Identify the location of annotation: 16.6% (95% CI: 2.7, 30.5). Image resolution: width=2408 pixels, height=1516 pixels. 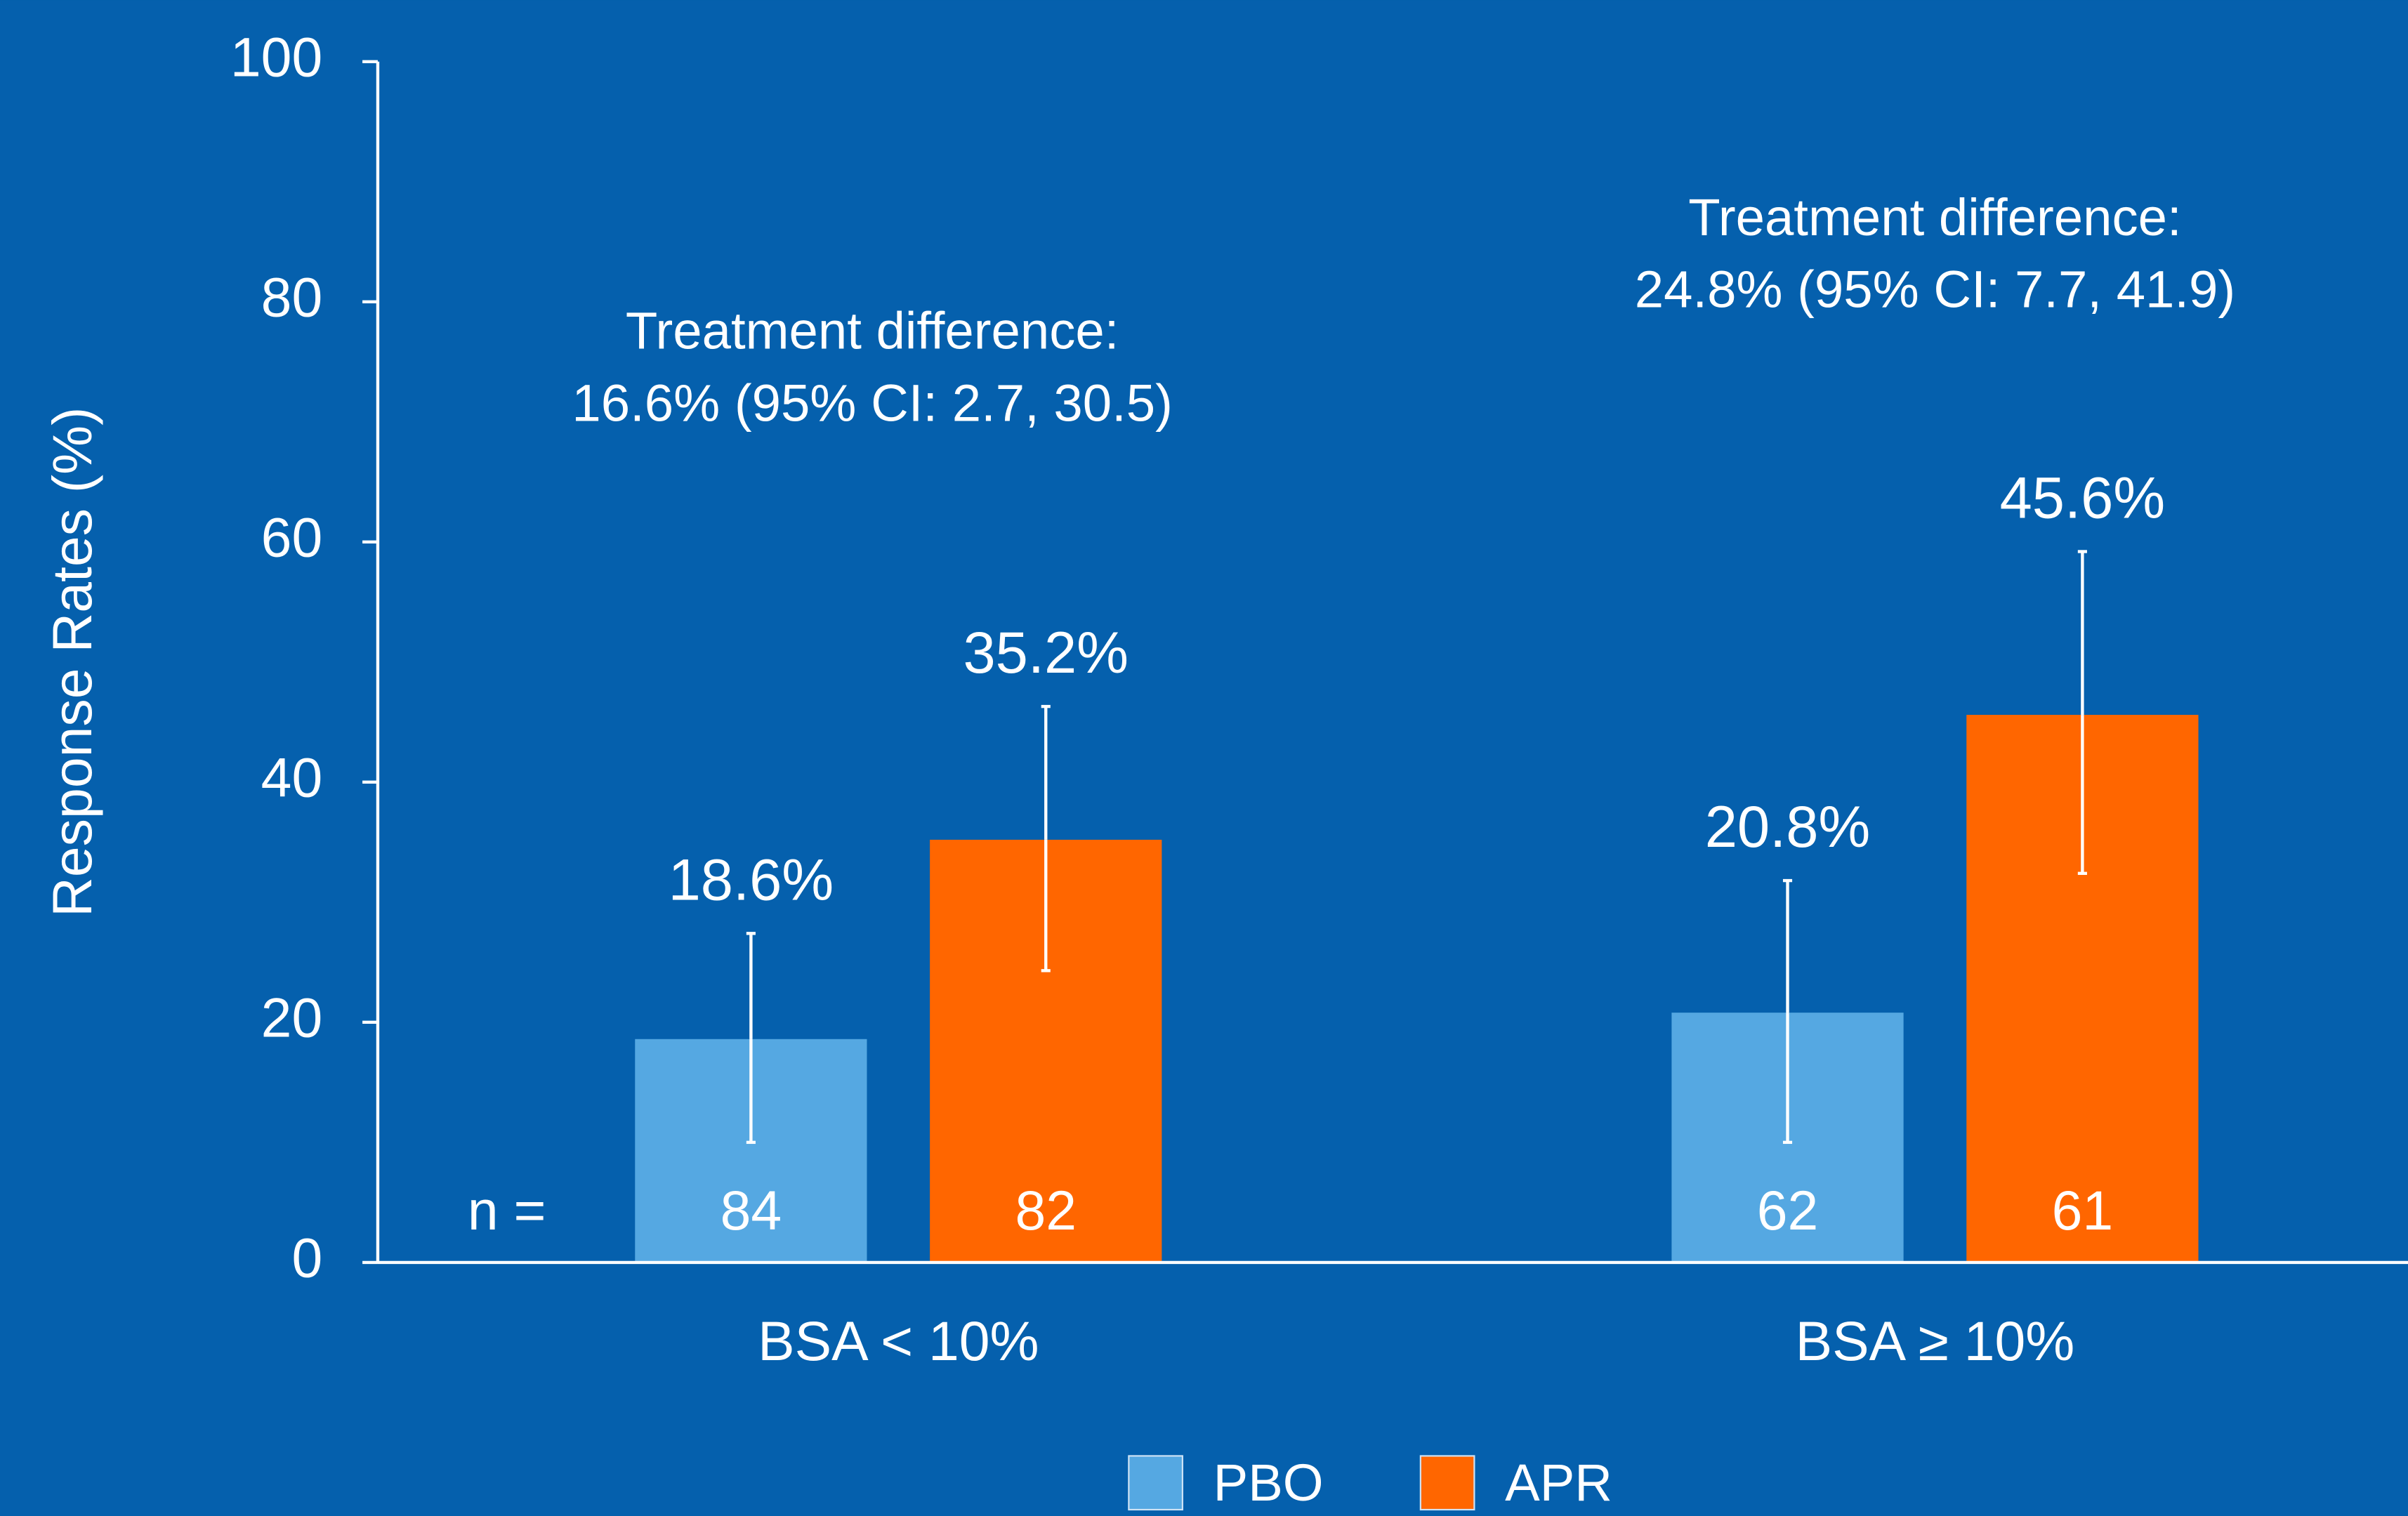
(872, 403).